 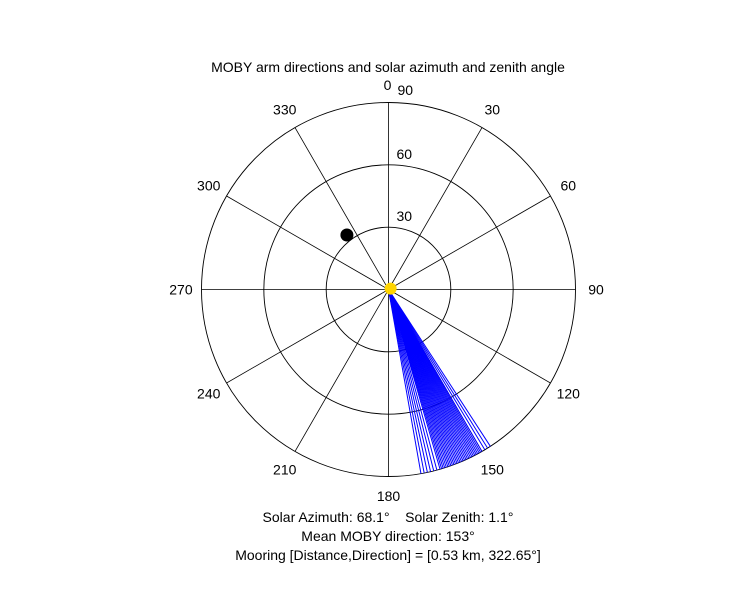 What do you see at coordinates (568, 186) in the screenshot?
I see `theta-tick-label: 60` at bounding box center [568, 186].